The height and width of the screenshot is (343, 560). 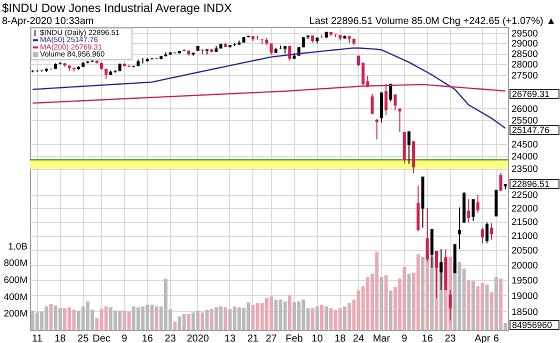 What do you see at coordinates (16, 297) in the screenshot?
I see `y2-tick-label: 400M` at bounding box center [16, 297].